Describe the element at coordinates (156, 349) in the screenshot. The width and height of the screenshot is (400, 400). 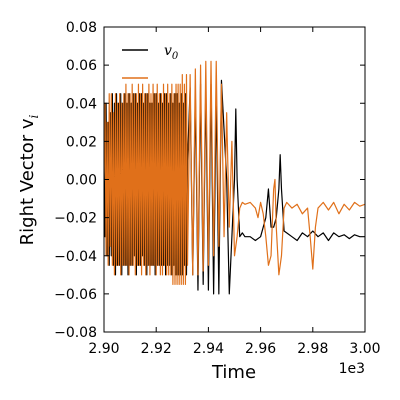
I see `x-tick-label: 2.92` at that location.